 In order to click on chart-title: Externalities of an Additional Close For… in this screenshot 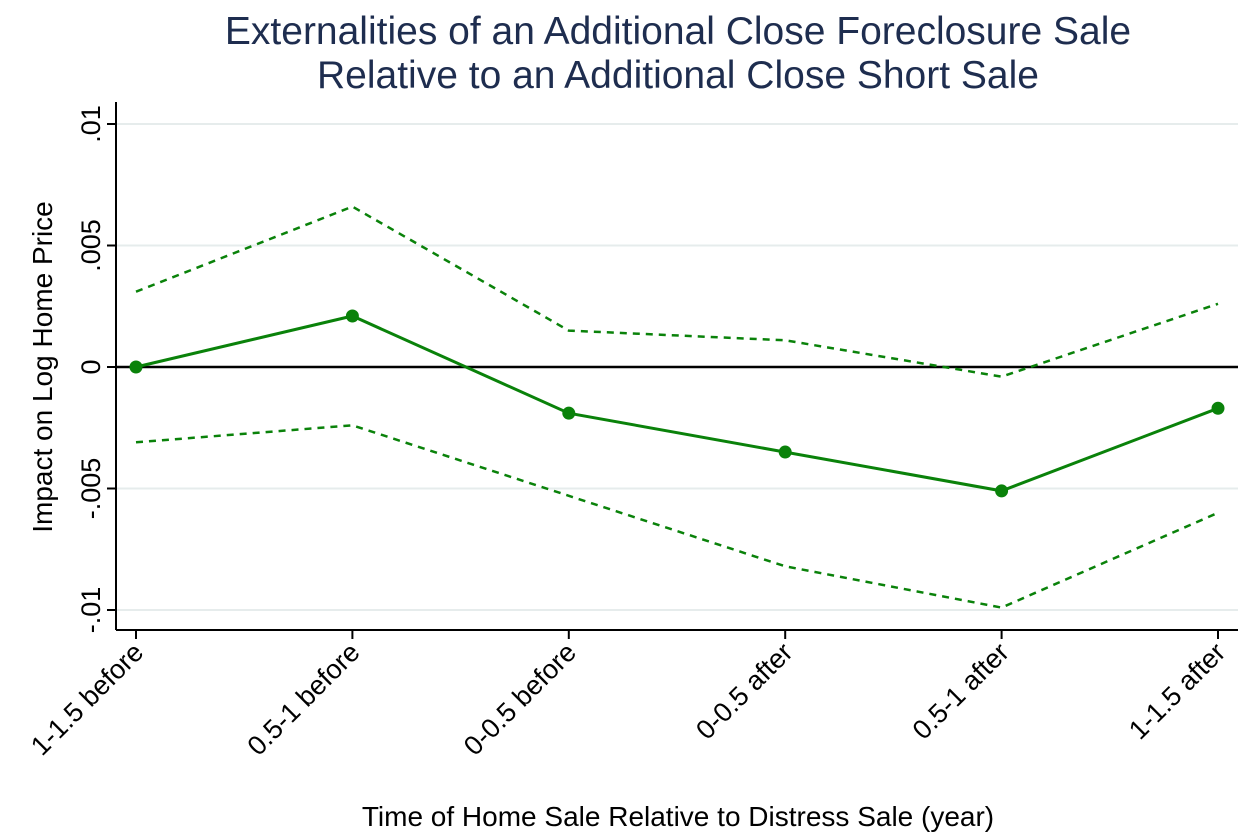, I will do `click(678, 31)`.